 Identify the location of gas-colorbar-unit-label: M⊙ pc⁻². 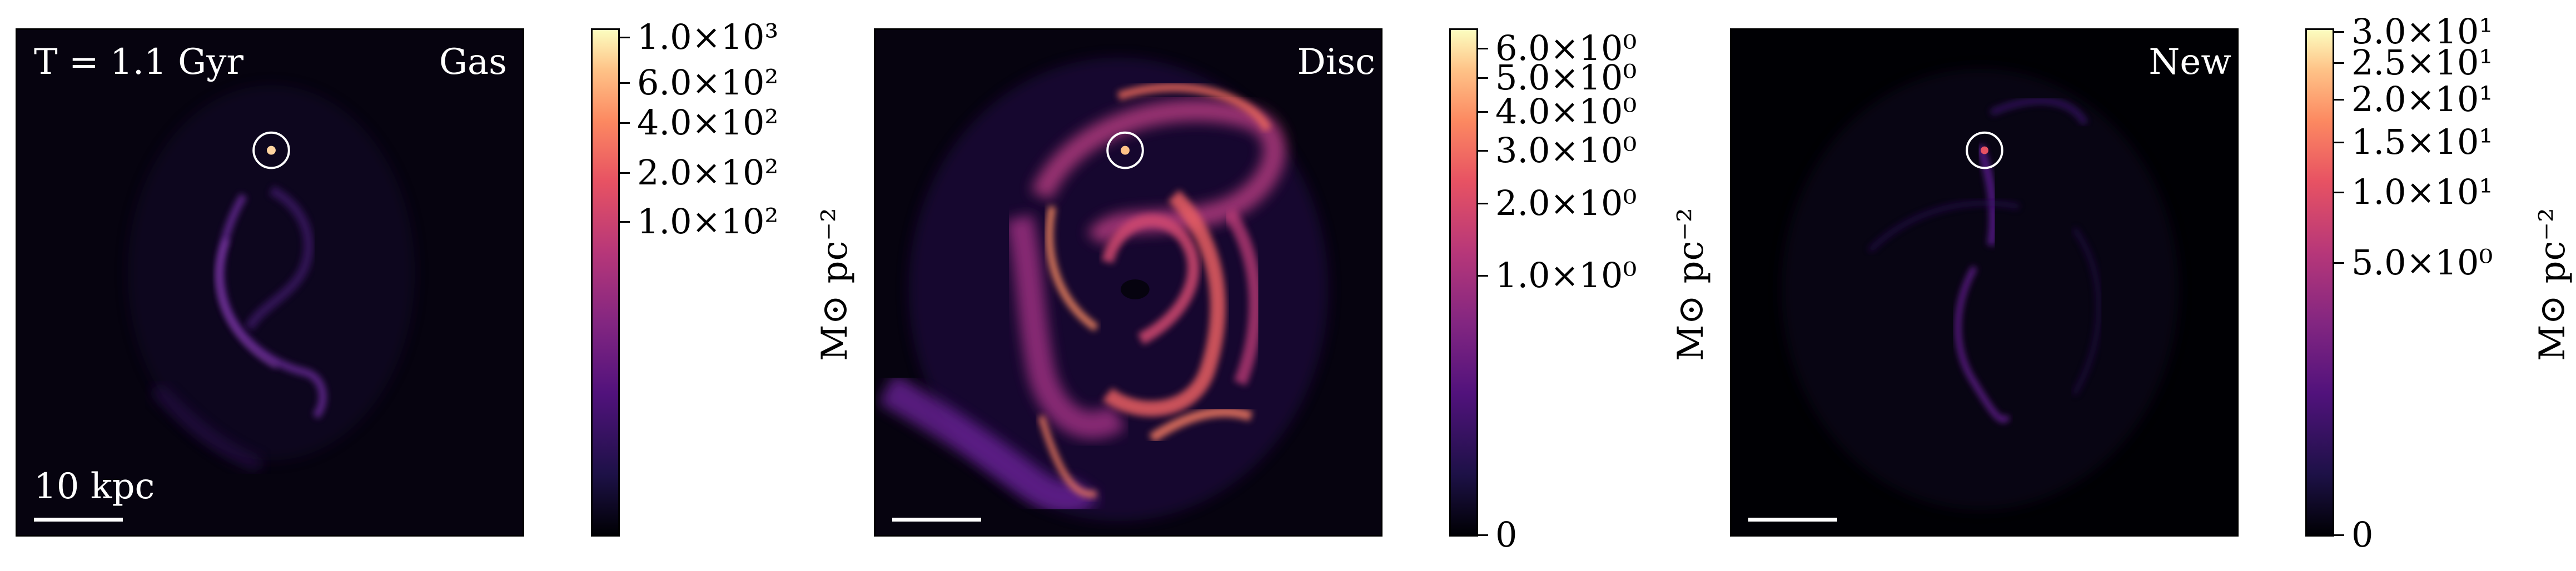
(835, 284).